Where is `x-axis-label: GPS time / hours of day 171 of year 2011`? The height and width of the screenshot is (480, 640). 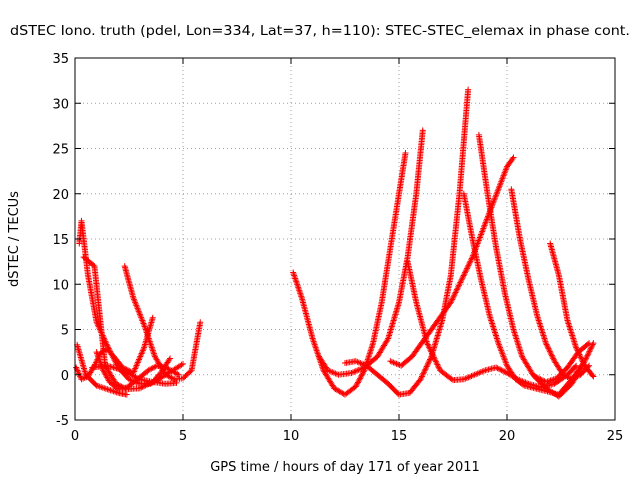
x-axis-label: GPS time / hours of day 171 of year 2011 is located at coordinates (345, 467).